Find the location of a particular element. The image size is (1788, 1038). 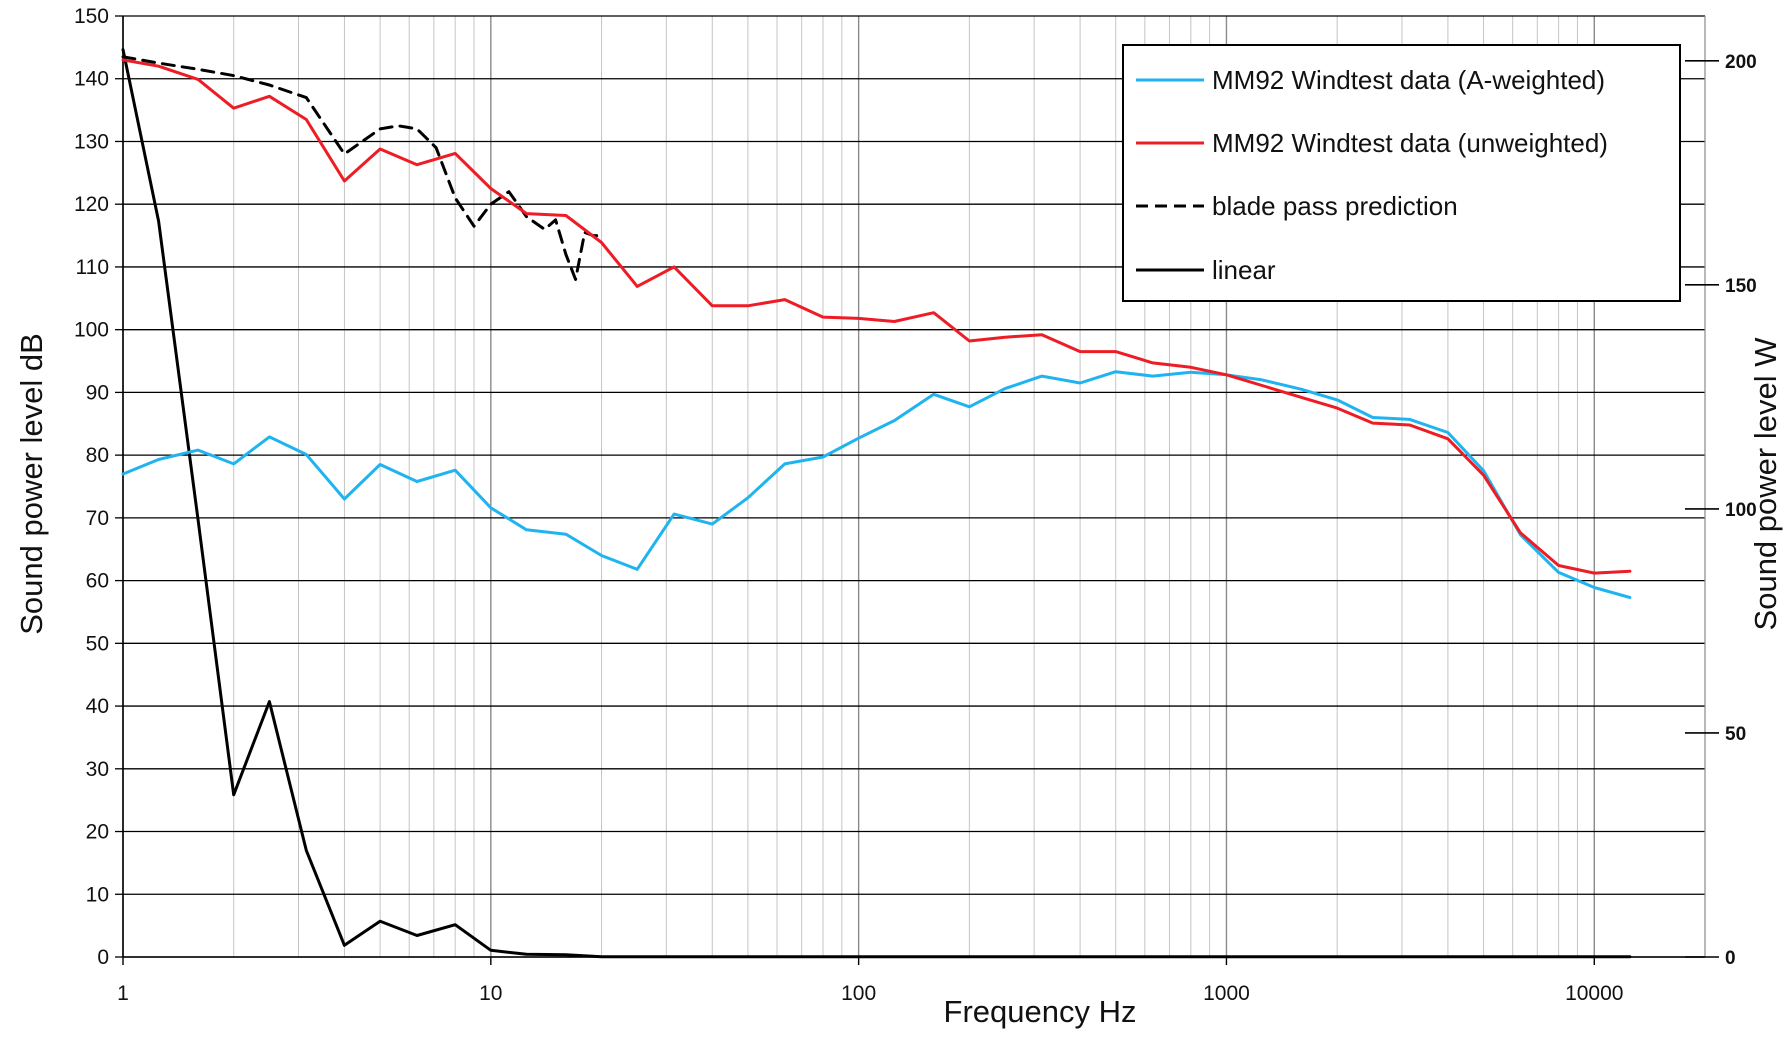

x-tick-label: 1 is located at coordinates (123, 993).